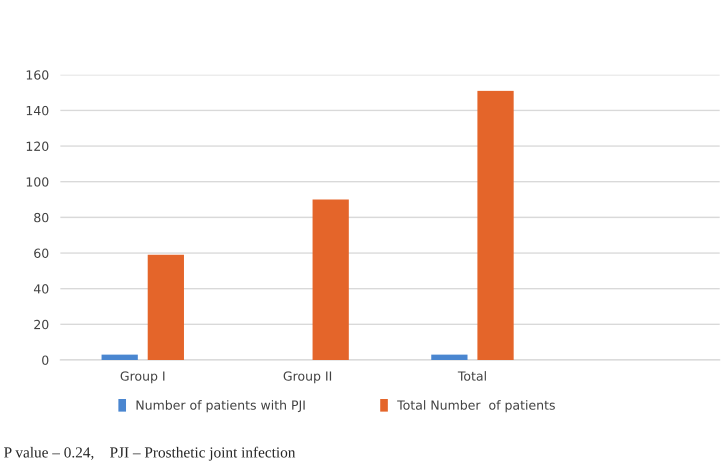  What do you see at coordinates (150, 453) in the screenshot?
I see `text: P value – 0.24, PJI – Prosthetic joint infection` at bounding box center [150, 453].